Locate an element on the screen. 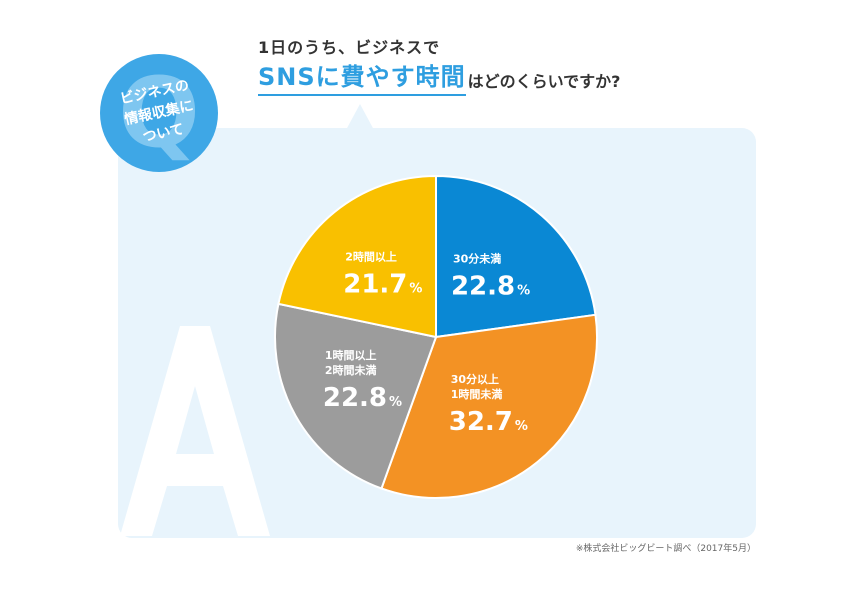 The width and height of the screenshot is (842, 595). pie-slice-unit-1: % is located at coordinates (523, 290).